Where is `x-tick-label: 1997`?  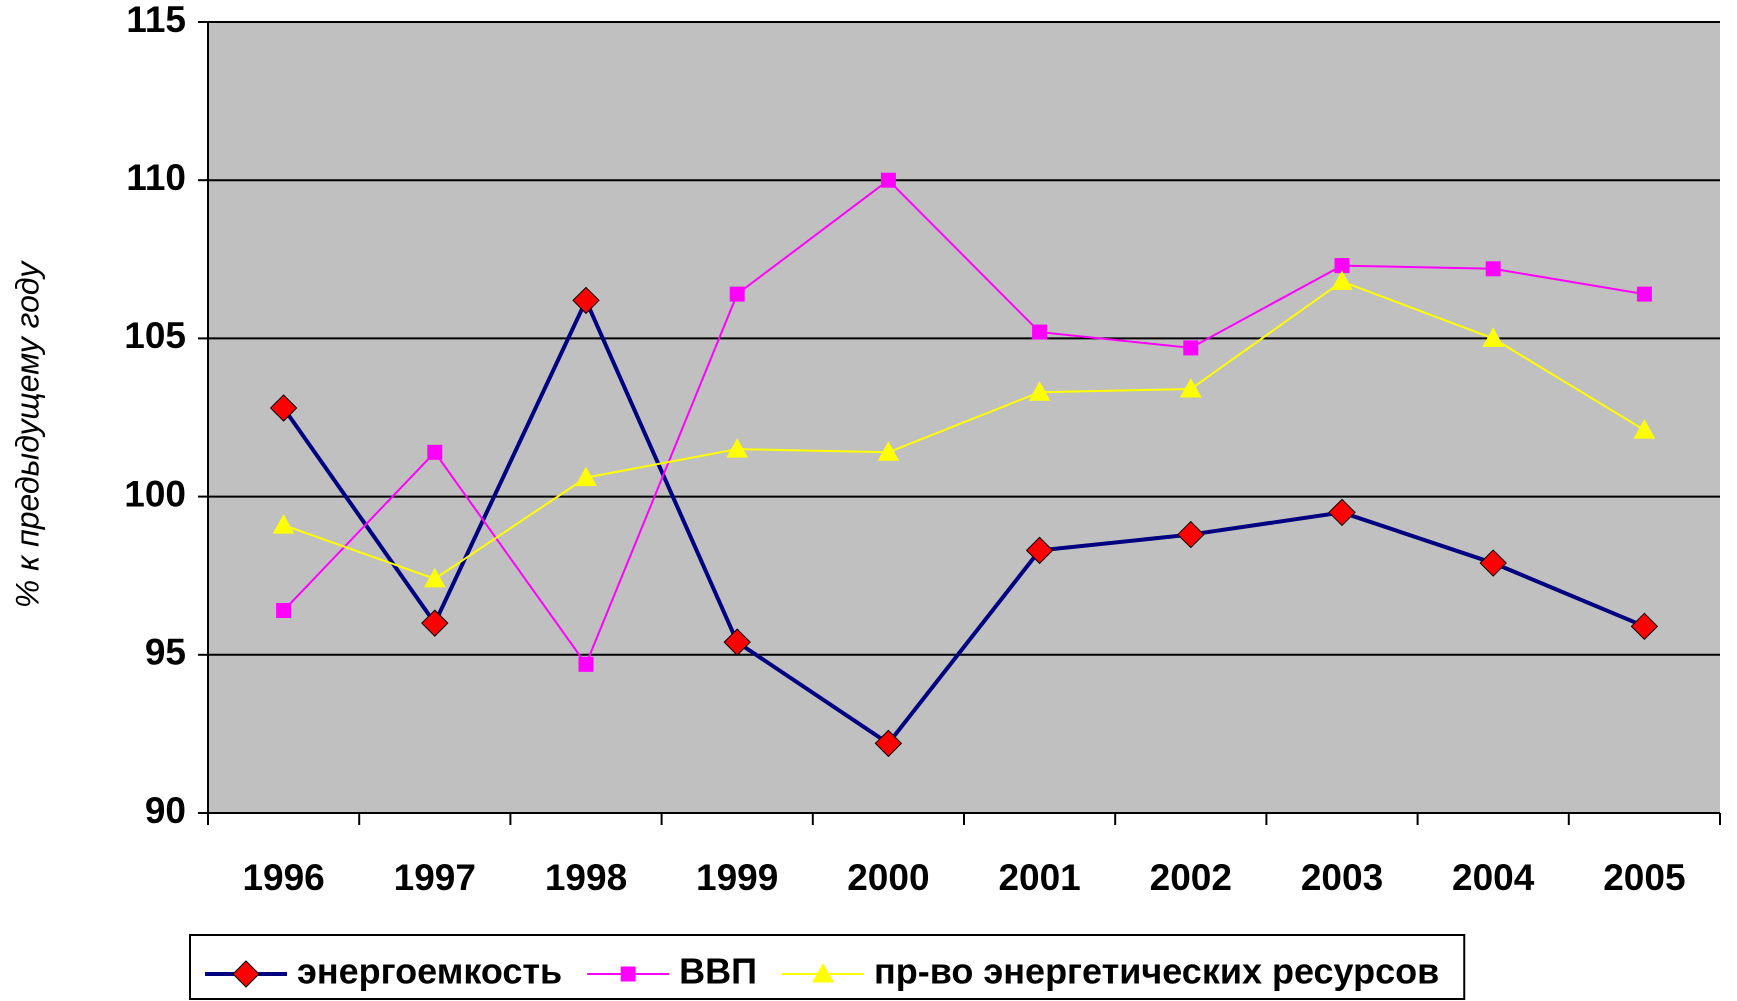 x-tick-label: 1997 is located at coordinates (435, 877).